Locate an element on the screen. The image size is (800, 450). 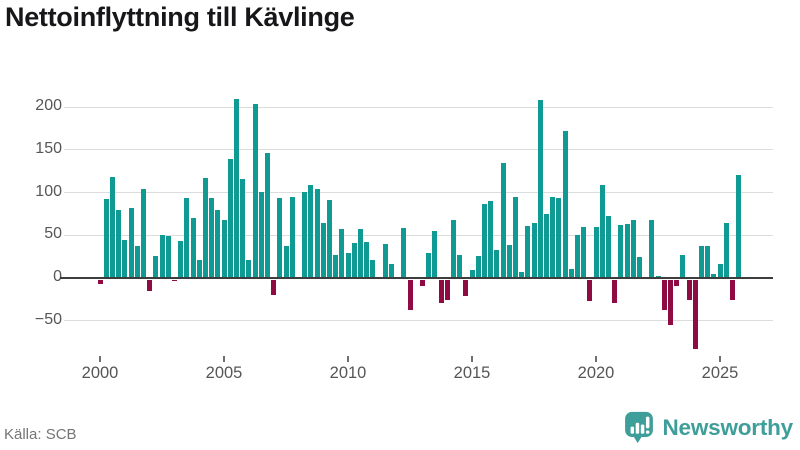
bar-2024-Q2 is located at coordinates (701, 261).